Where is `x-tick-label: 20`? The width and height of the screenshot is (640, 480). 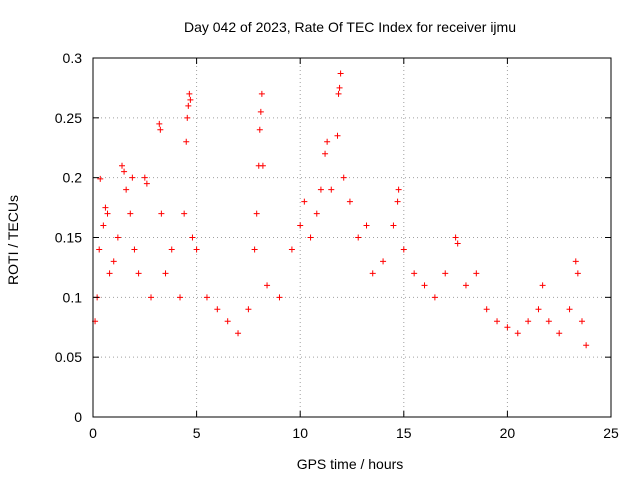
x-tick-label: 20 is located at coordinates (508, 433).